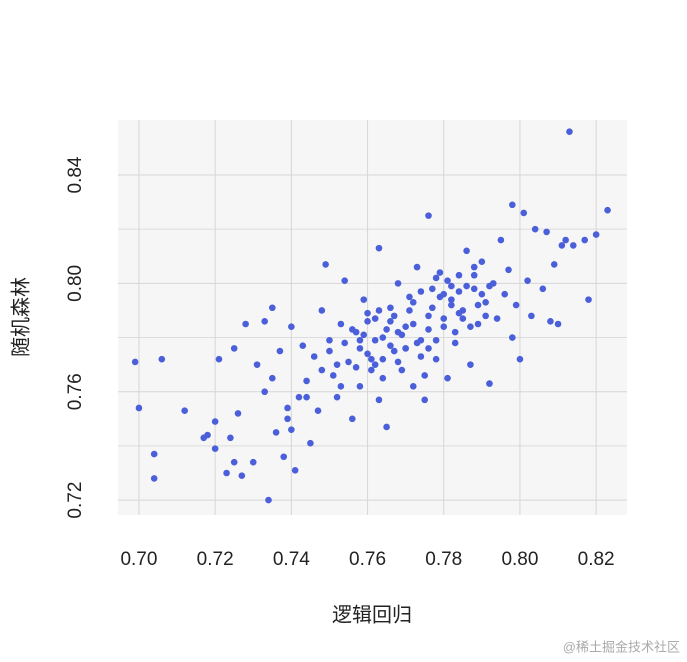  What do you see at coordinates (138, 559) in the screenshot?
I see `x-tick-label: 0.70` at bounding box center [138, 559].